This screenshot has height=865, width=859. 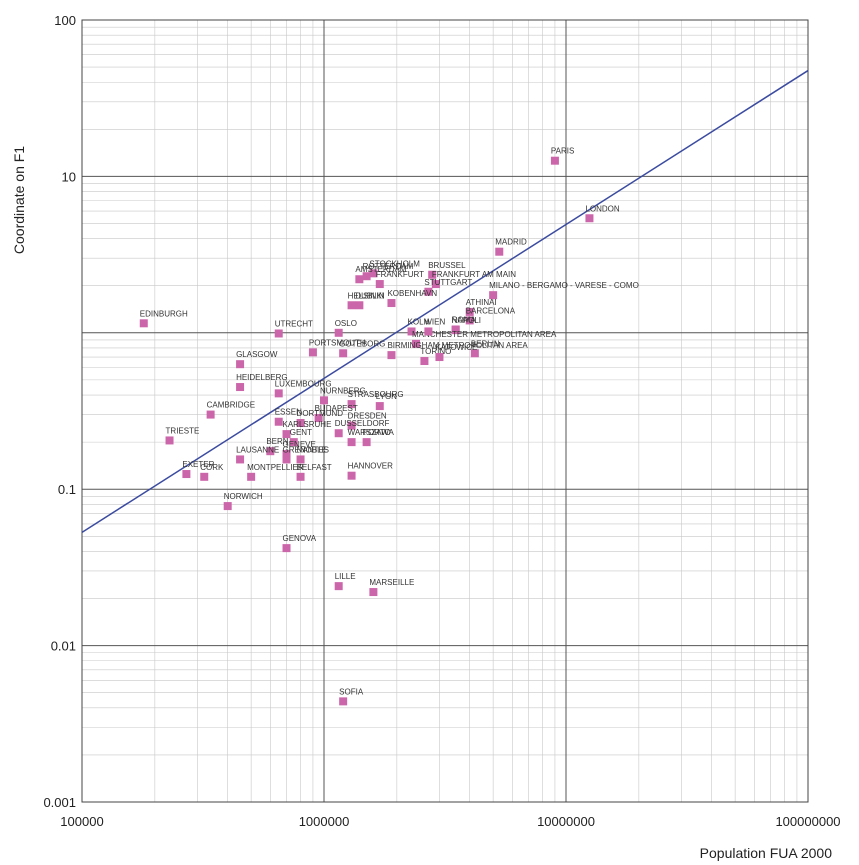 I want to click on y-tick-label: 100, so click(x=65, y=20).